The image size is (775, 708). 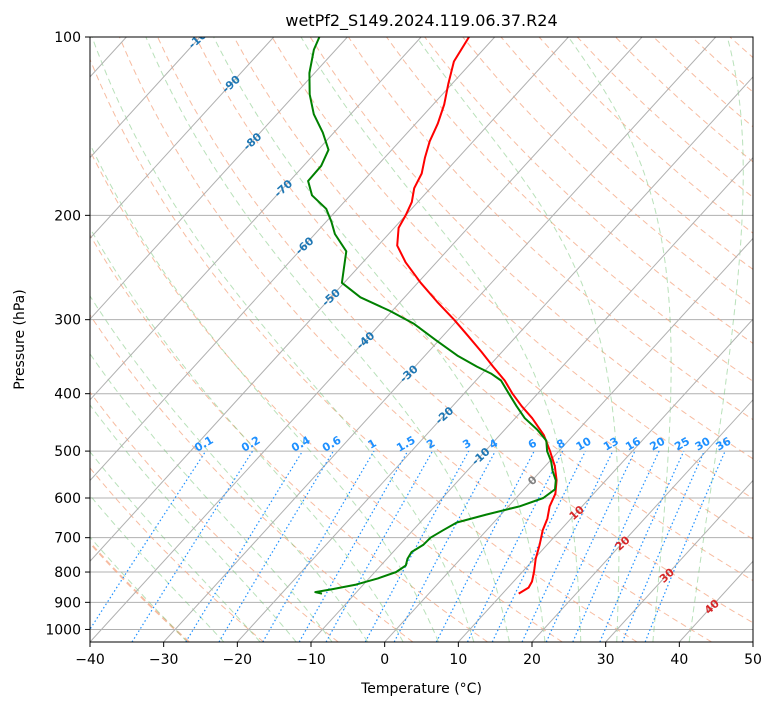 What do you see at coordinates (67, 334) in the screenshot?
I see `y-axis-ticks: 100 200 300 400 500 600 700 800 900 1000` at bounding box center [67, 334].